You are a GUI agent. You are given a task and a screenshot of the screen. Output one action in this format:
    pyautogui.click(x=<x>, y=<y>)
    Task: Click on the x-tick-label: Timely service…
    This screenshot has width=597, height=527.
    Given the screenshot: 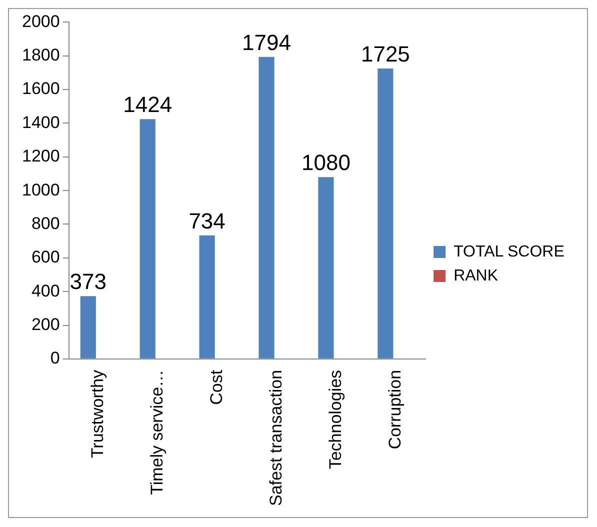 What is the action you would take?
    pyautogui.click(x=157, y=432)
    